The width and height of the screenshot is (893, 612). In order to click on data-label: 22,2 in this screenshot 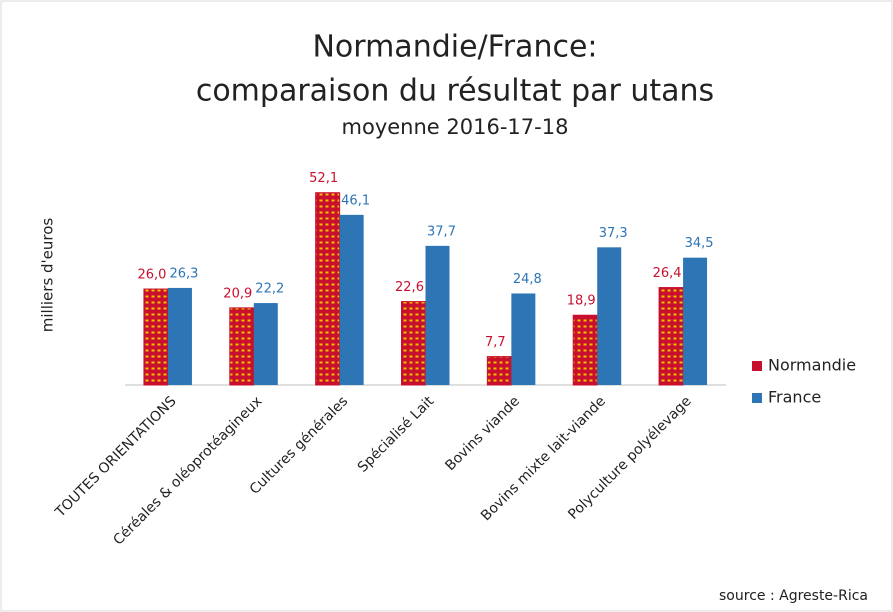, I will do `click(269, 289)`.